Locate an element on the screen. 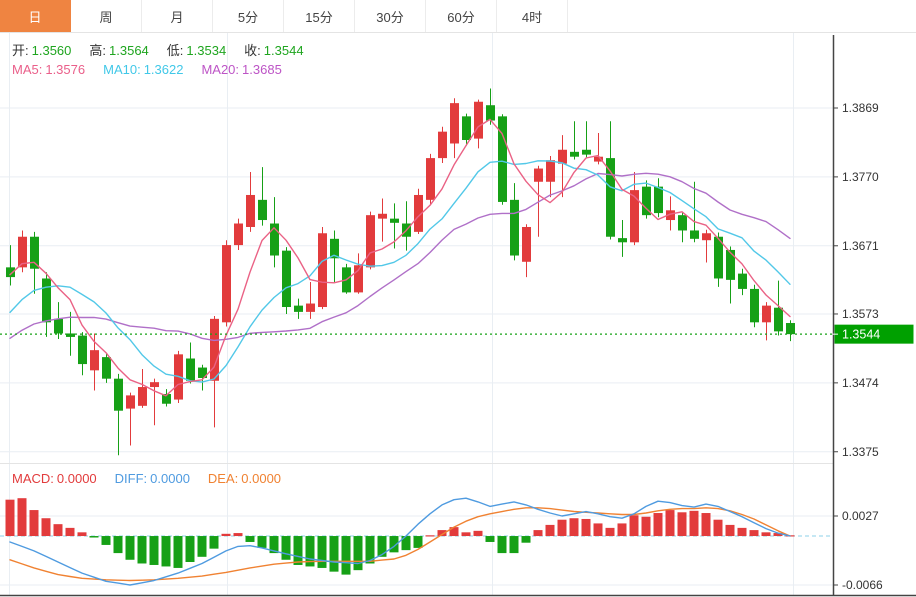  tab-m60: 60分 is located at coordinates (461, 16).